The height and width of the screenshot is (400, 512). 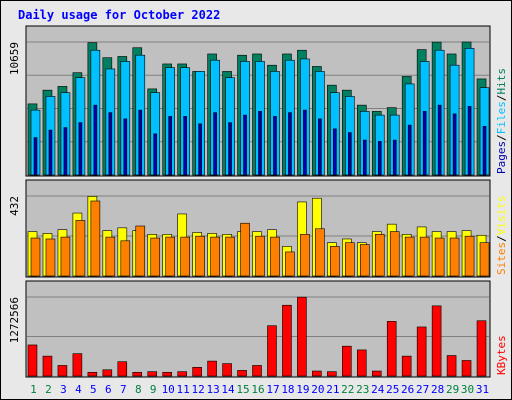 What do you see at coordinates (123, 389) in the screenshot?
I see `x-tick-label-7: 7` at bounding box center [123, 389].